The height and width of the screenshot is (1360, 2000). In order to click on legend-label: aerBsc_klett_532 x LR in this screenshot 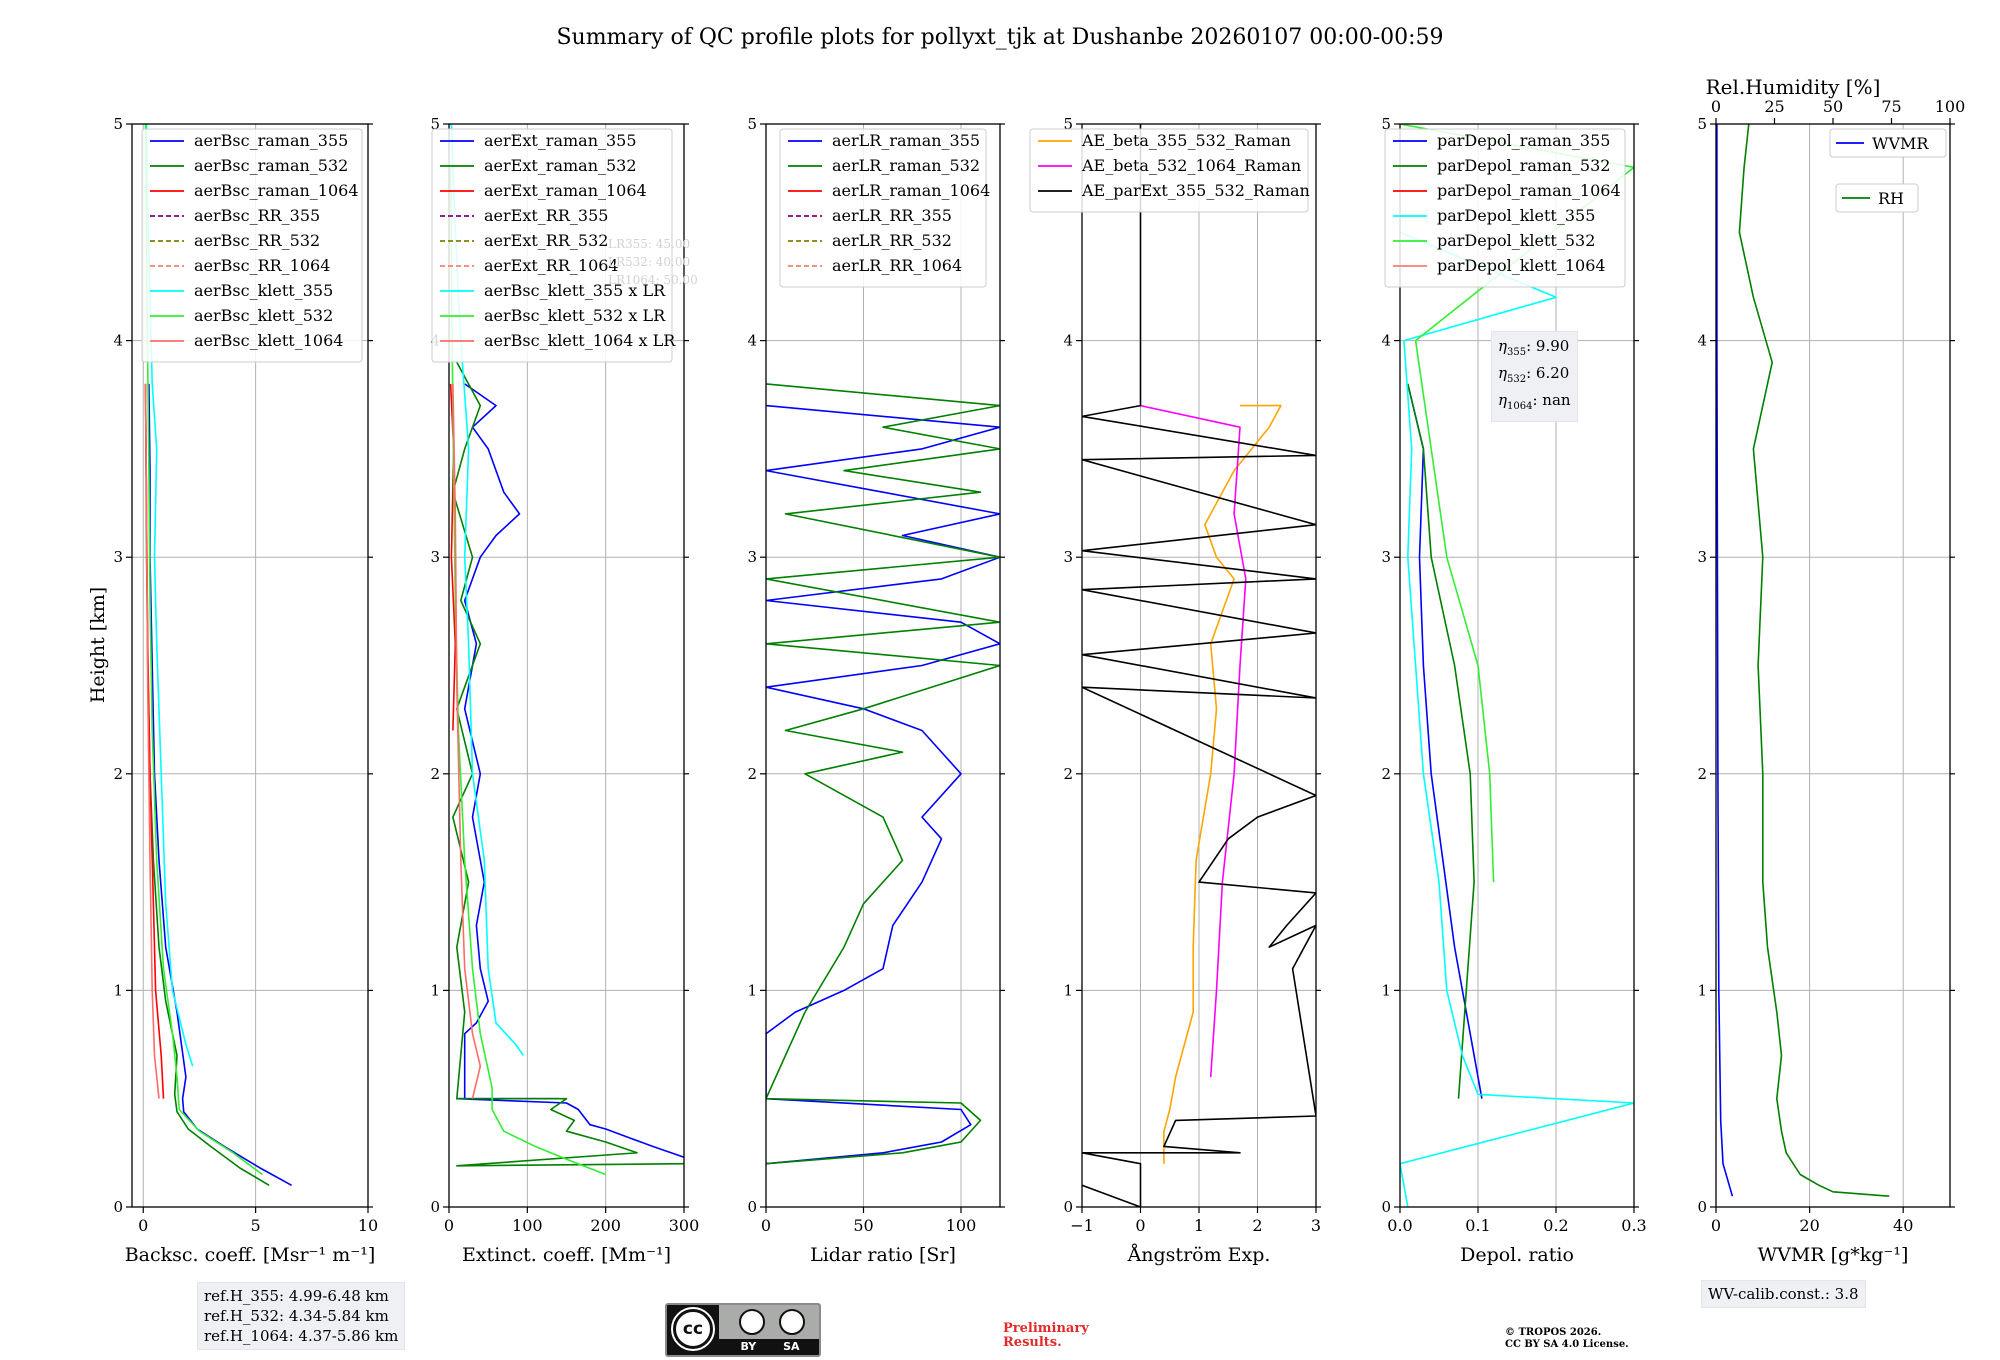, I will do `click(575, 315)`.